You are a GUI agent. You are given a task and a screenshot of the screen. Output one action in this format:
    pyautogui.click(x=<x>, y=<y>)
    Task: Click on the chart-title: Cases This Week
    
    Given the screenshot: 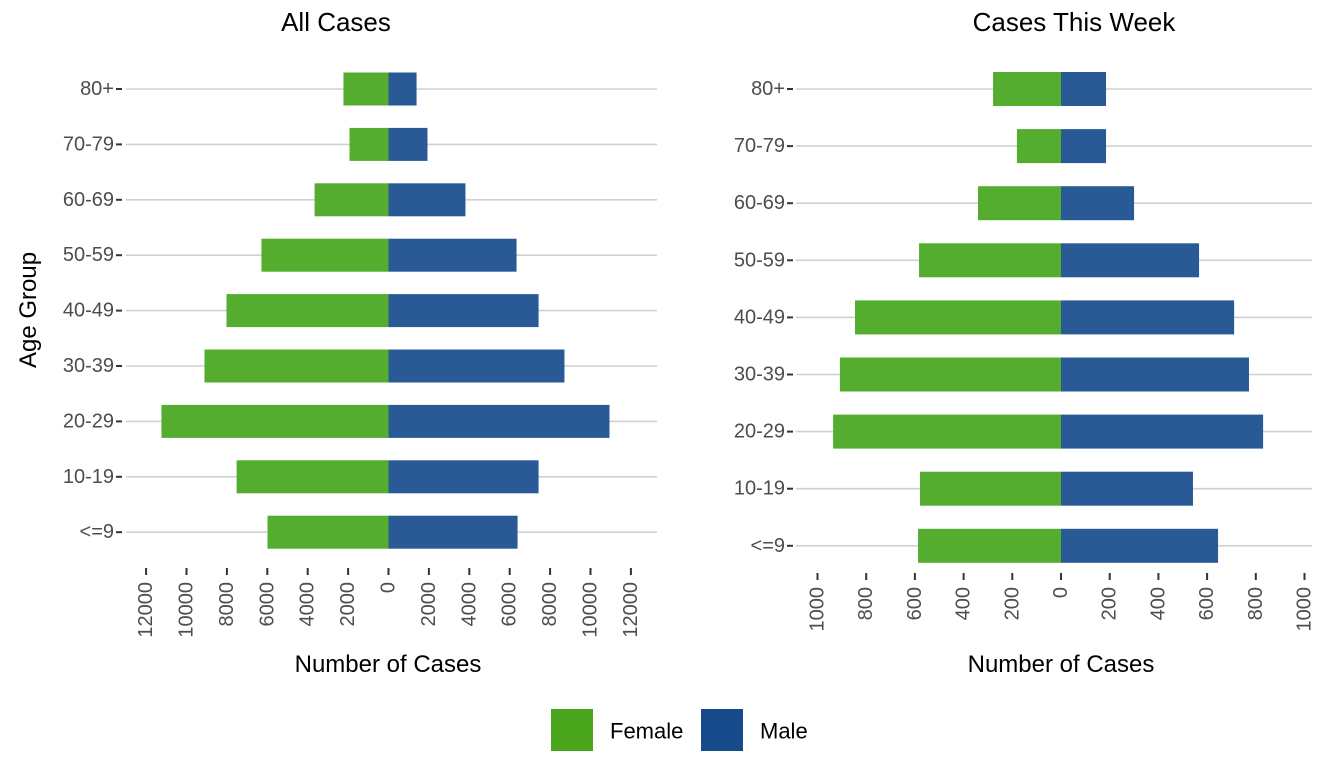 What is the action you would take?
    pyautogui.click(x=1075, y=22)
    